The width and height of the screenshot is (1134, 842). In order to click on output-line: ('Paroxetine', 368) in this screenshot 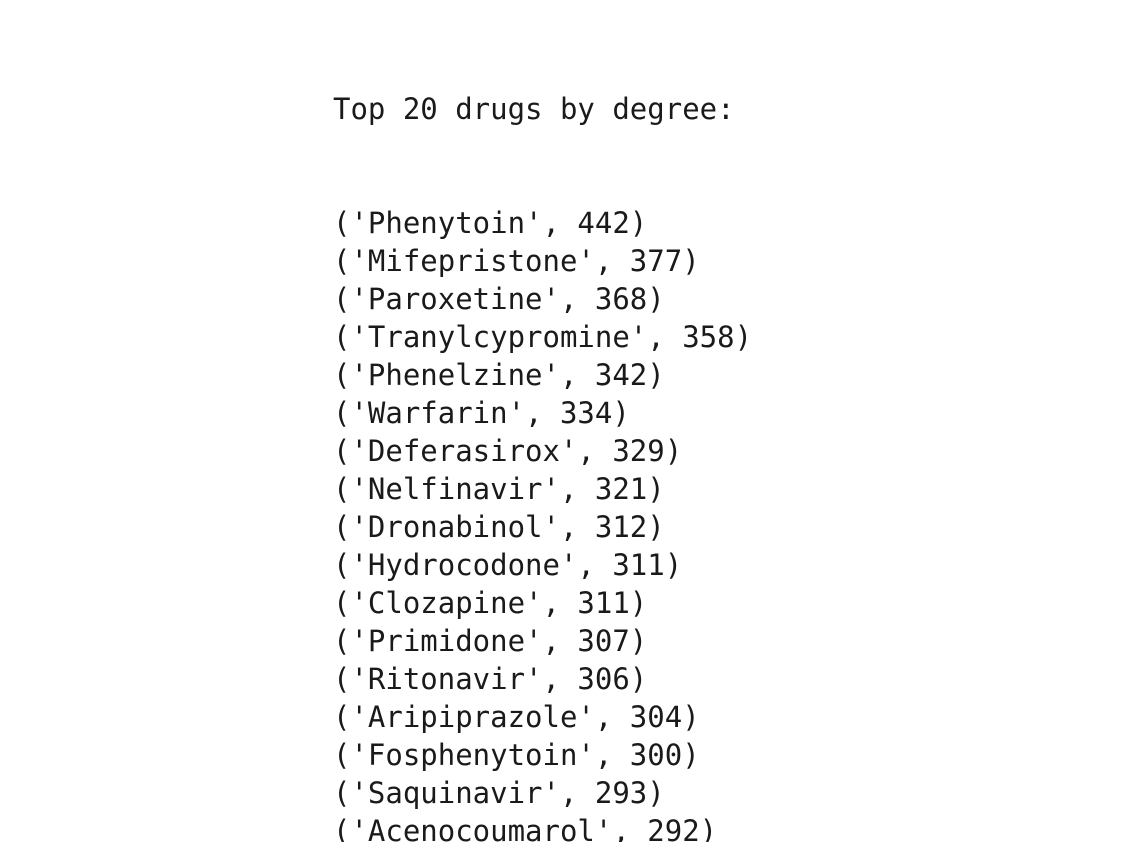, I will do `click(499, 299)`.